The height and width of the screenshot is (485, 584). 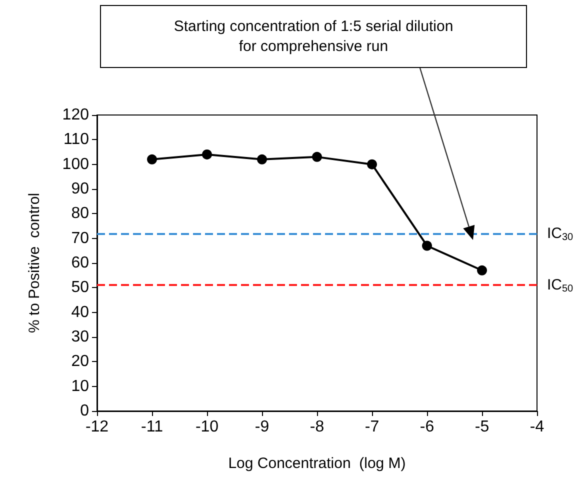 What do you see at coordinates (76, 115) in the screenshot?
I see `y-tick-label: 120` at bounding box center [76, 115].